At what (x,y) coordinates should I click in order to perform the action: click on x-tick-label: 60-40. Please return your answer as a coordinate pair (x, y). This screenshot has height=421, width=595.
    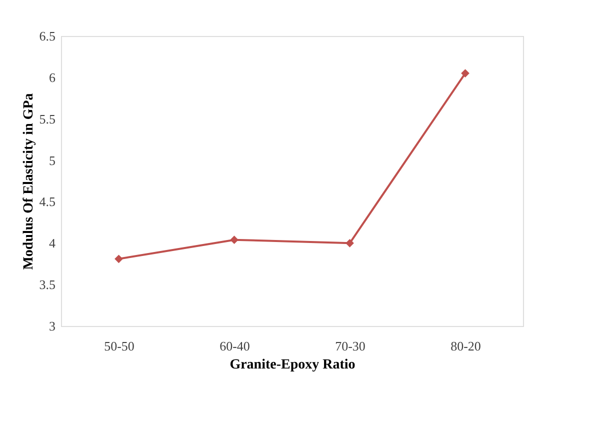
    Looking at the image, I should click on (235, 346).